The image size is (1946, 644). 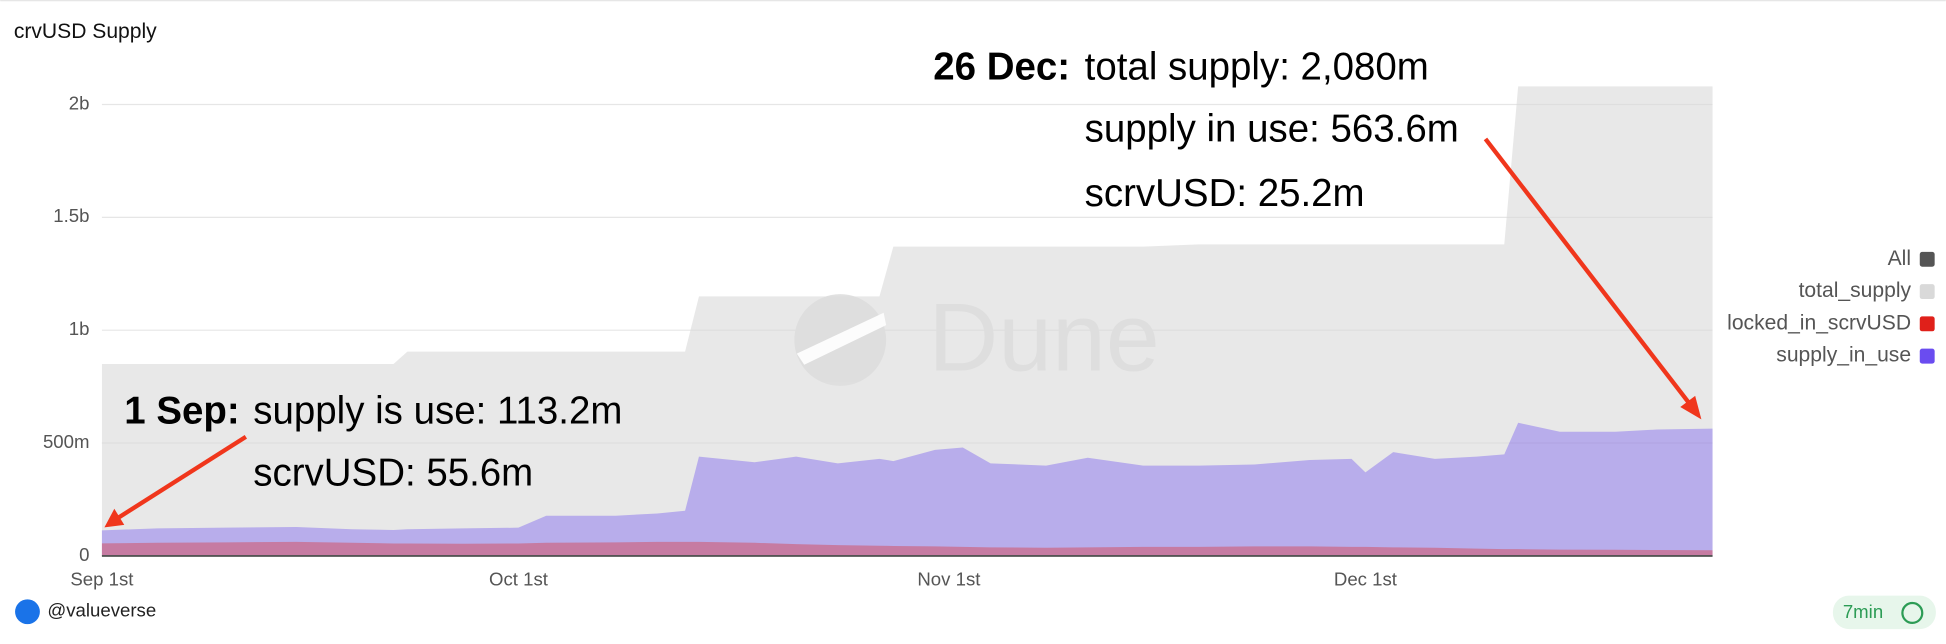 What do you see at coordinates (975, 612) in the screenshot?
I see `footer: @valueverse 7min` at bounding box center [975, 612].